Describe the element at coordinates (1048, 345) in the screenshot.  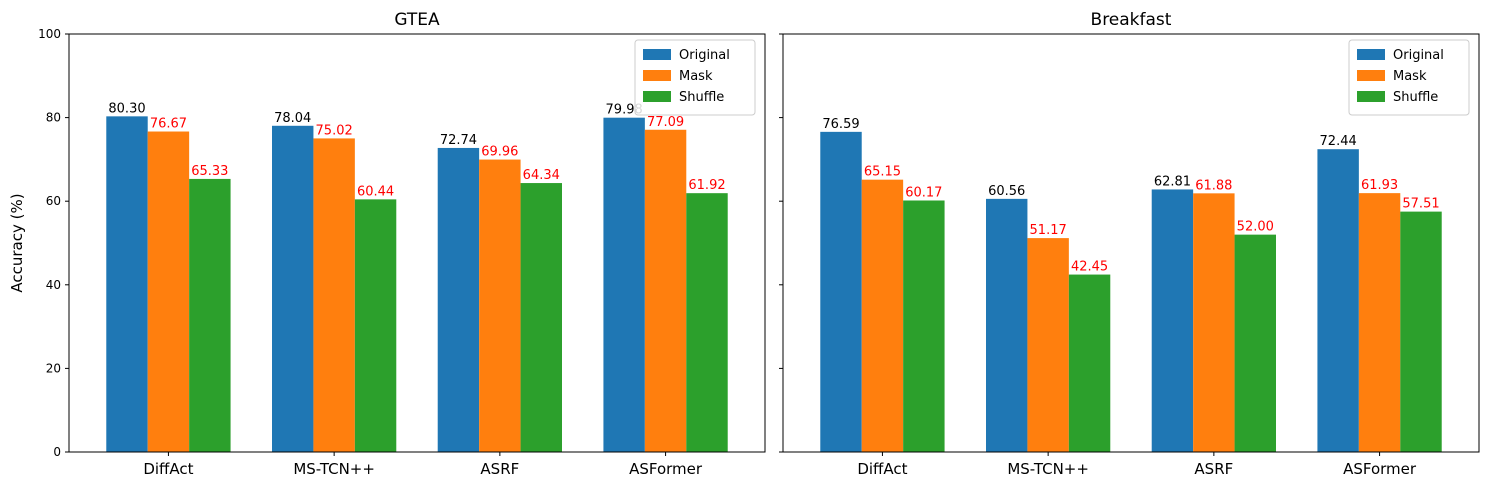
I see `bar-breakfast-mask-ms-tcn` at that location.